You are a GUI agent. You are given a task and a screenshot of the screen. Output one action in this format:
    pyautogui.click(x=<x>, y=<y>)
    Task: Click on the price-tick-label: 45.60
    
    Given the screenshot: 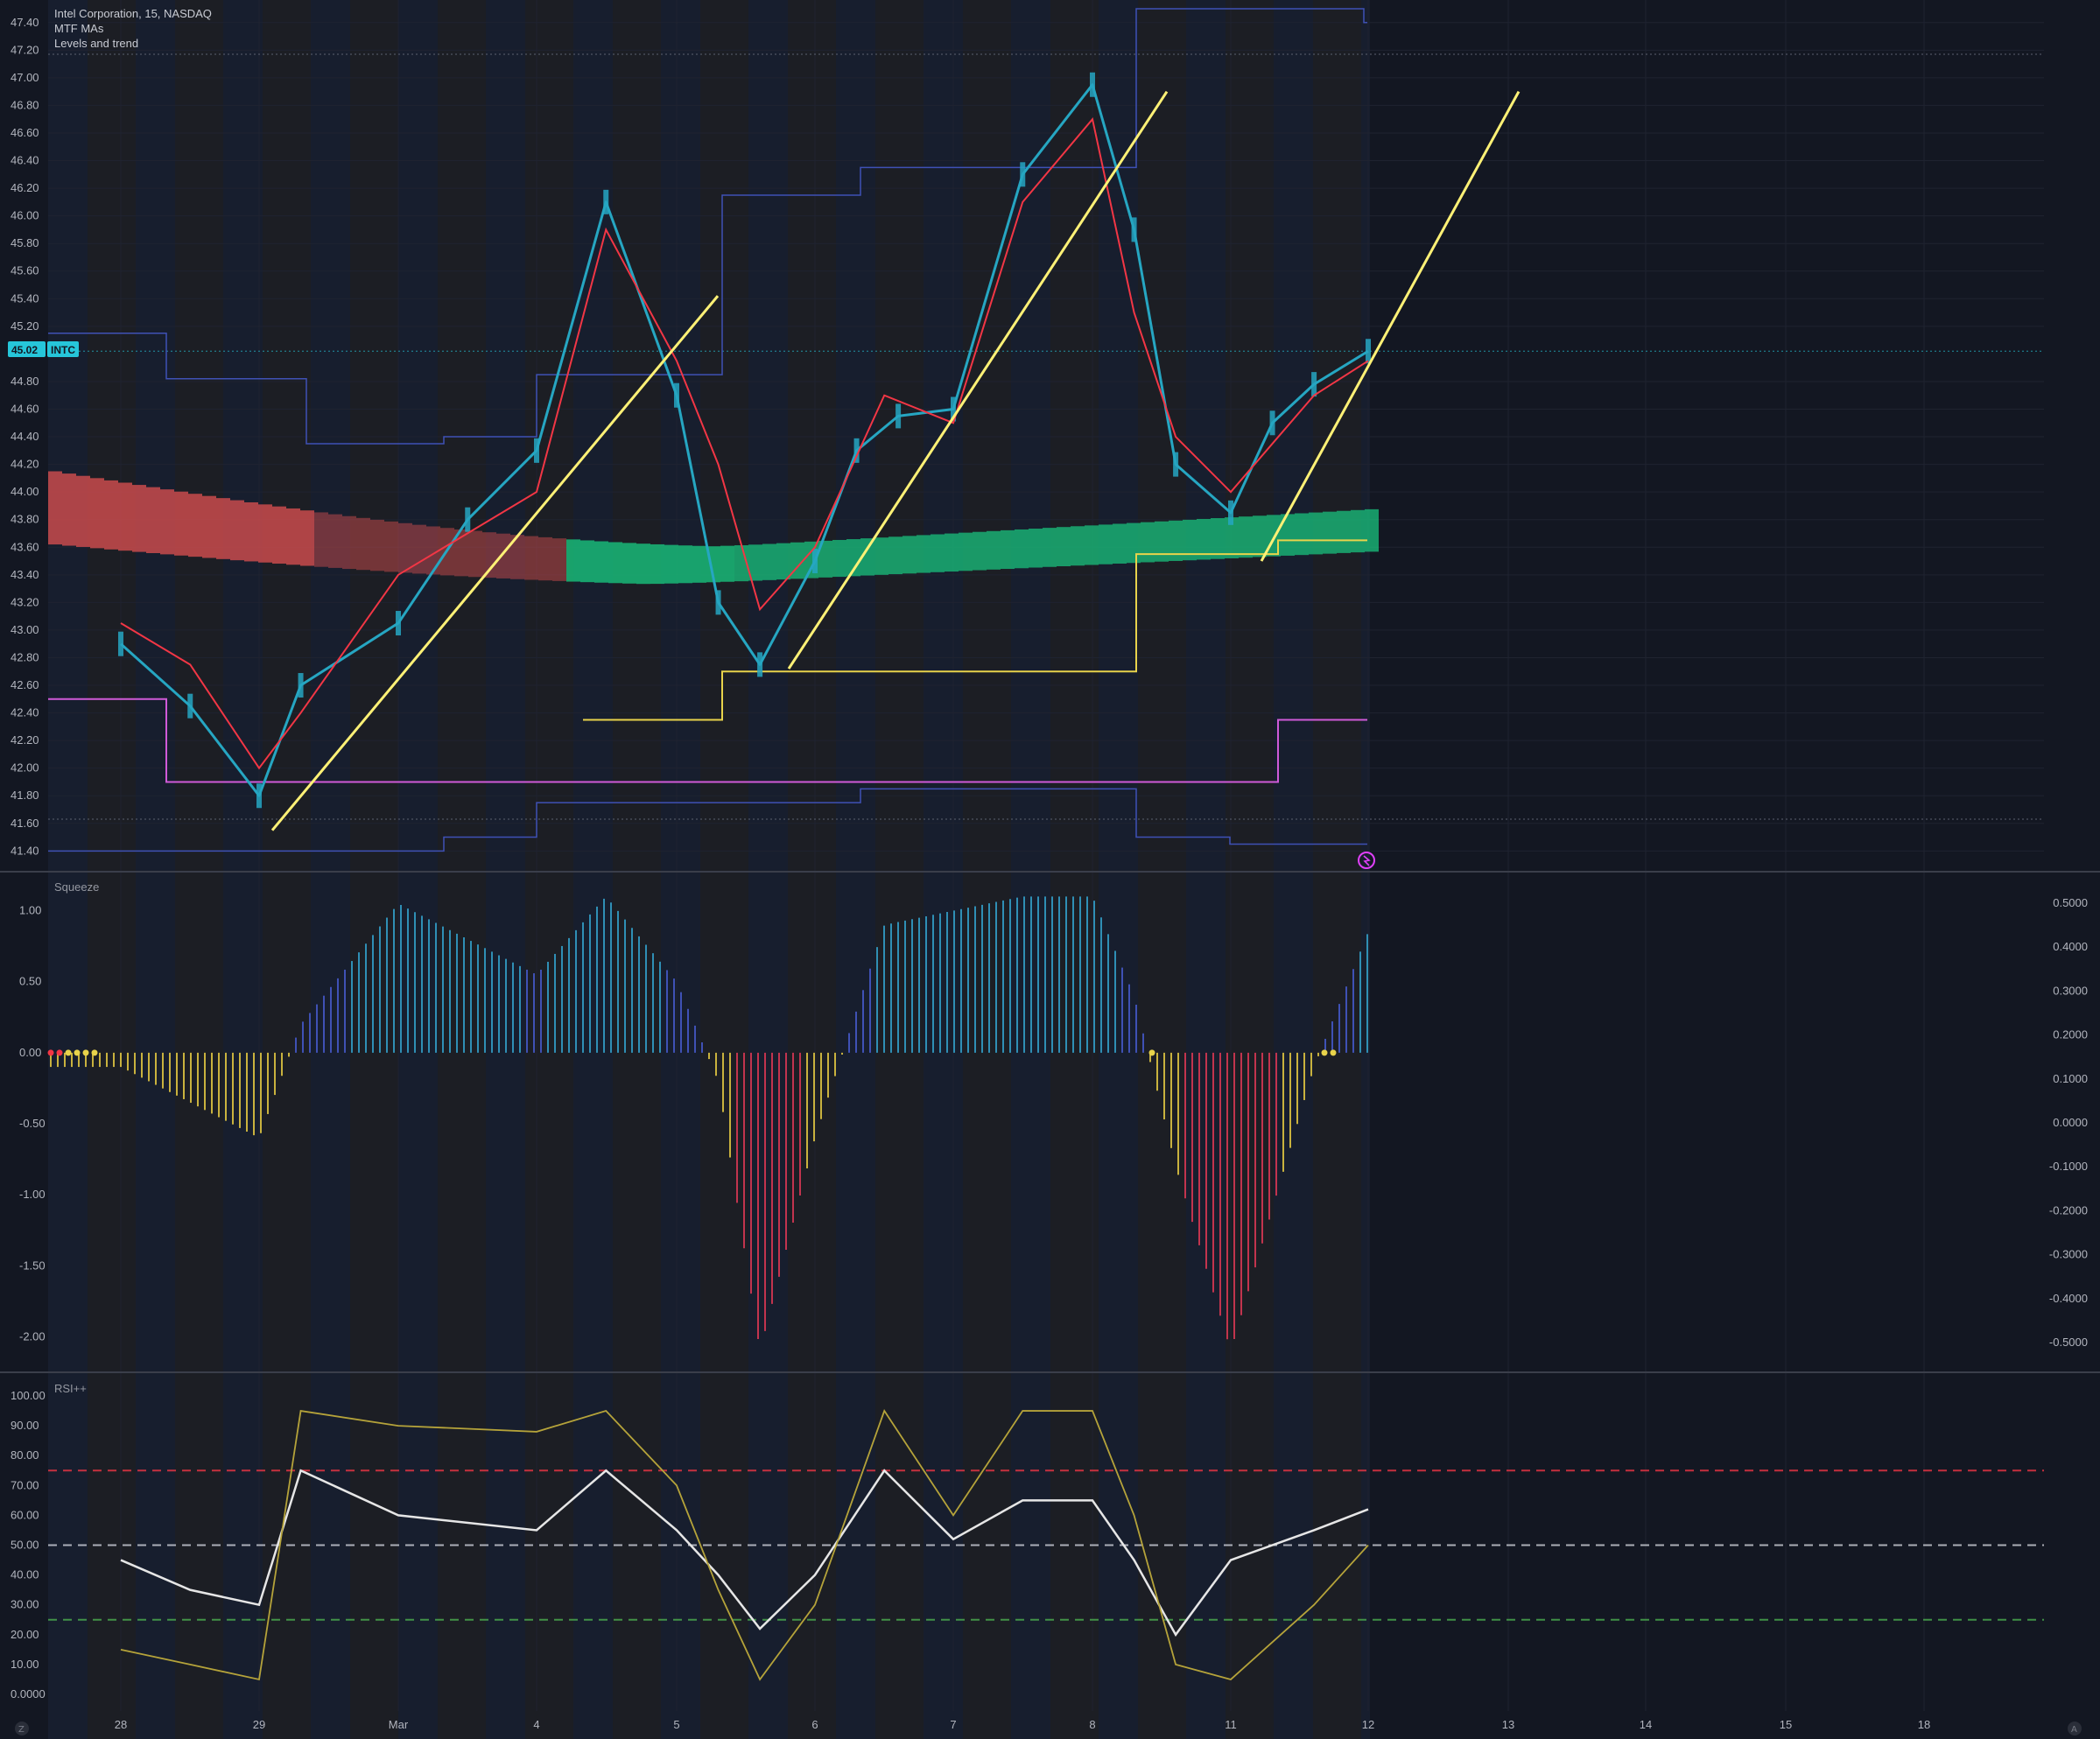 What is the action you would take?
    pyautogui.click(x=25, y=270)
    